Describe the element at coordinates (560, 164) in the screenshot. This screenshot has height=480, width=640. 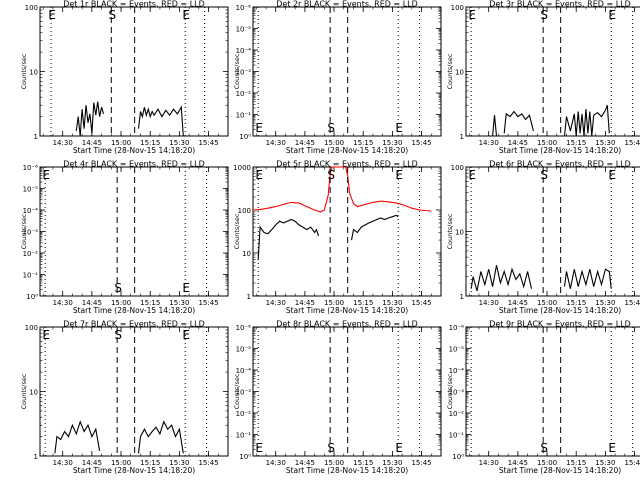
I see `panel-title: Det 6r BLACK = Events, RED = LLD` at that location.